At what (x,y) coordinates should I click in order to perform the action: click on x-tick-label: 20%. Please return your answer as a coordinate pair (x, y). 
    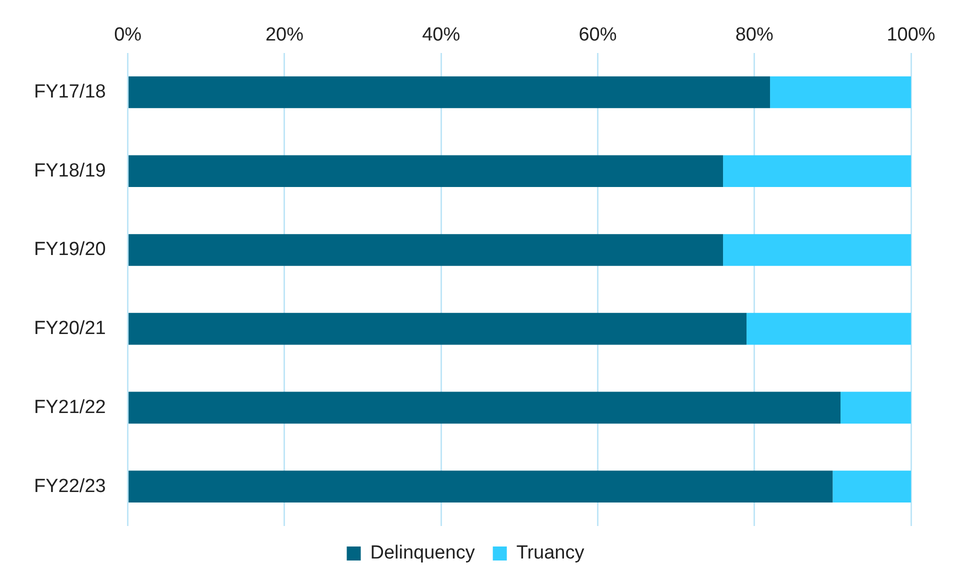
    Looking at the image, I should click on (284, 35).